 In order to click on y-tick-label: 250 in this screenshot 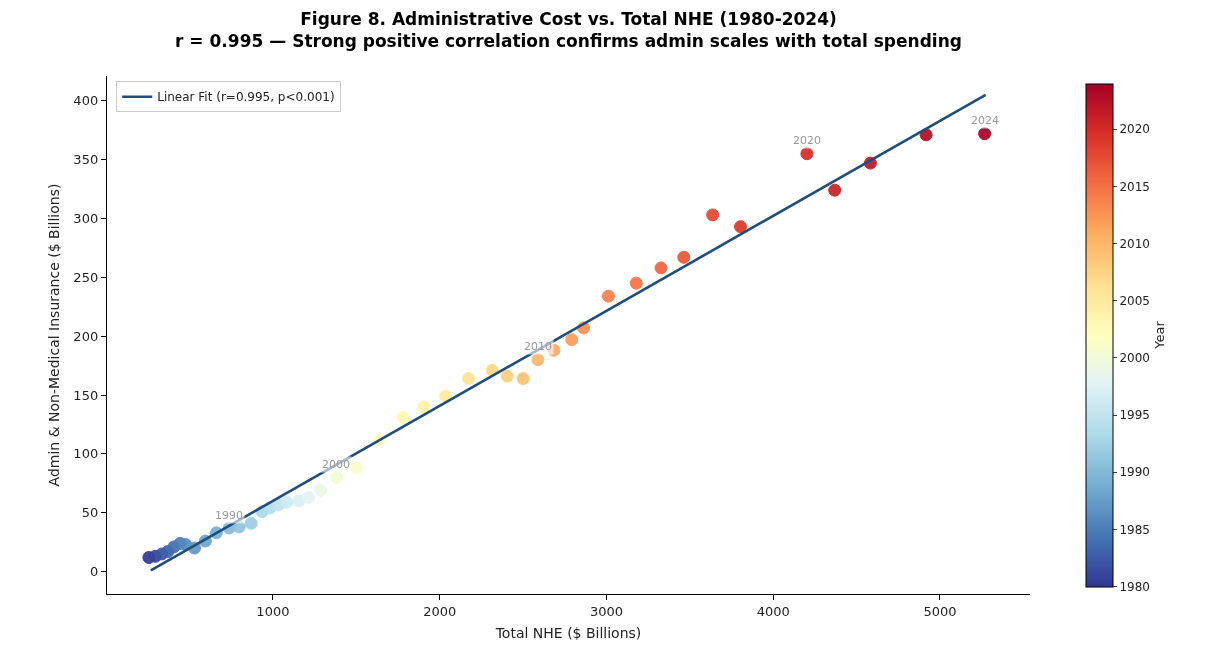, I will do `click(86, 277)`.